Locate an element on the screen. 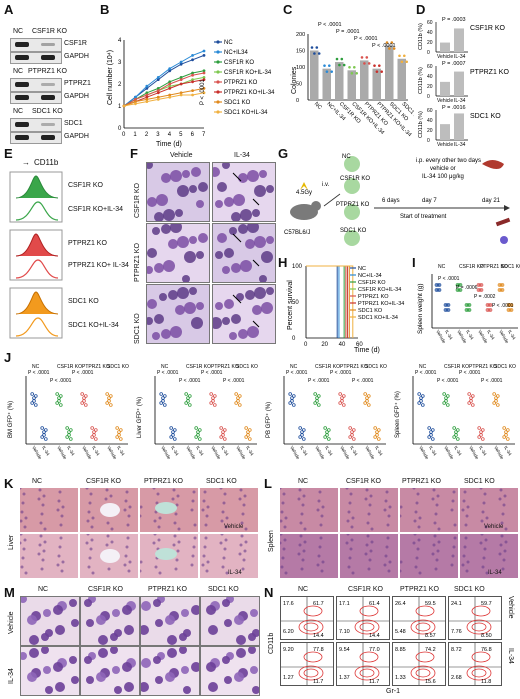  h-legend-label: SDC1 KO is located at coordinates (370, 311).